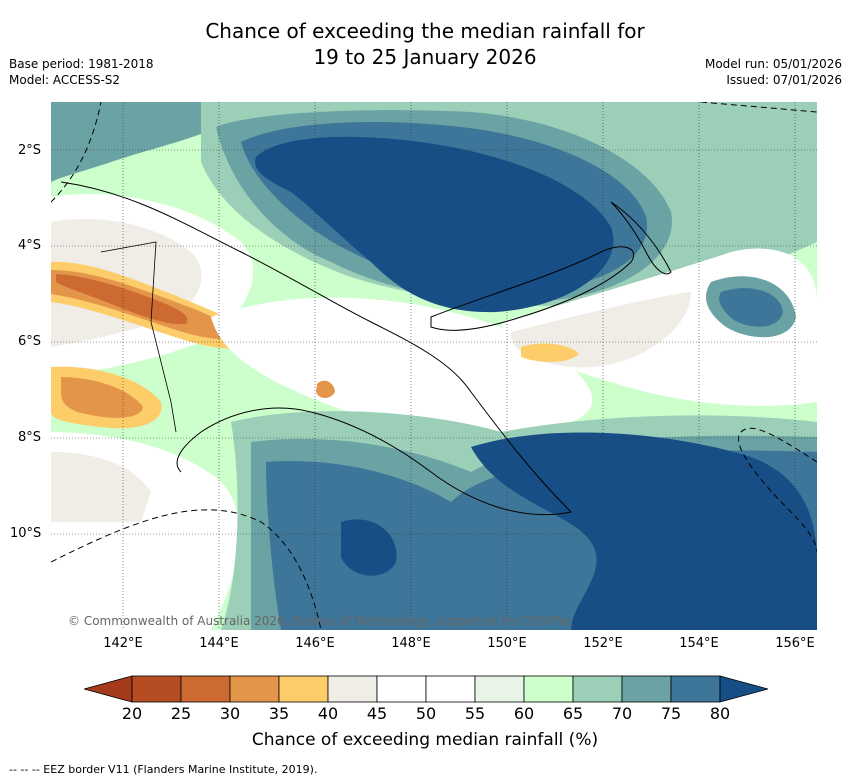 The height and width of the screenshot is (781, 850). Describe the element at coordinates (573, 713) in the screenshot. I see `colorbar-tick-65: 65` at that location.